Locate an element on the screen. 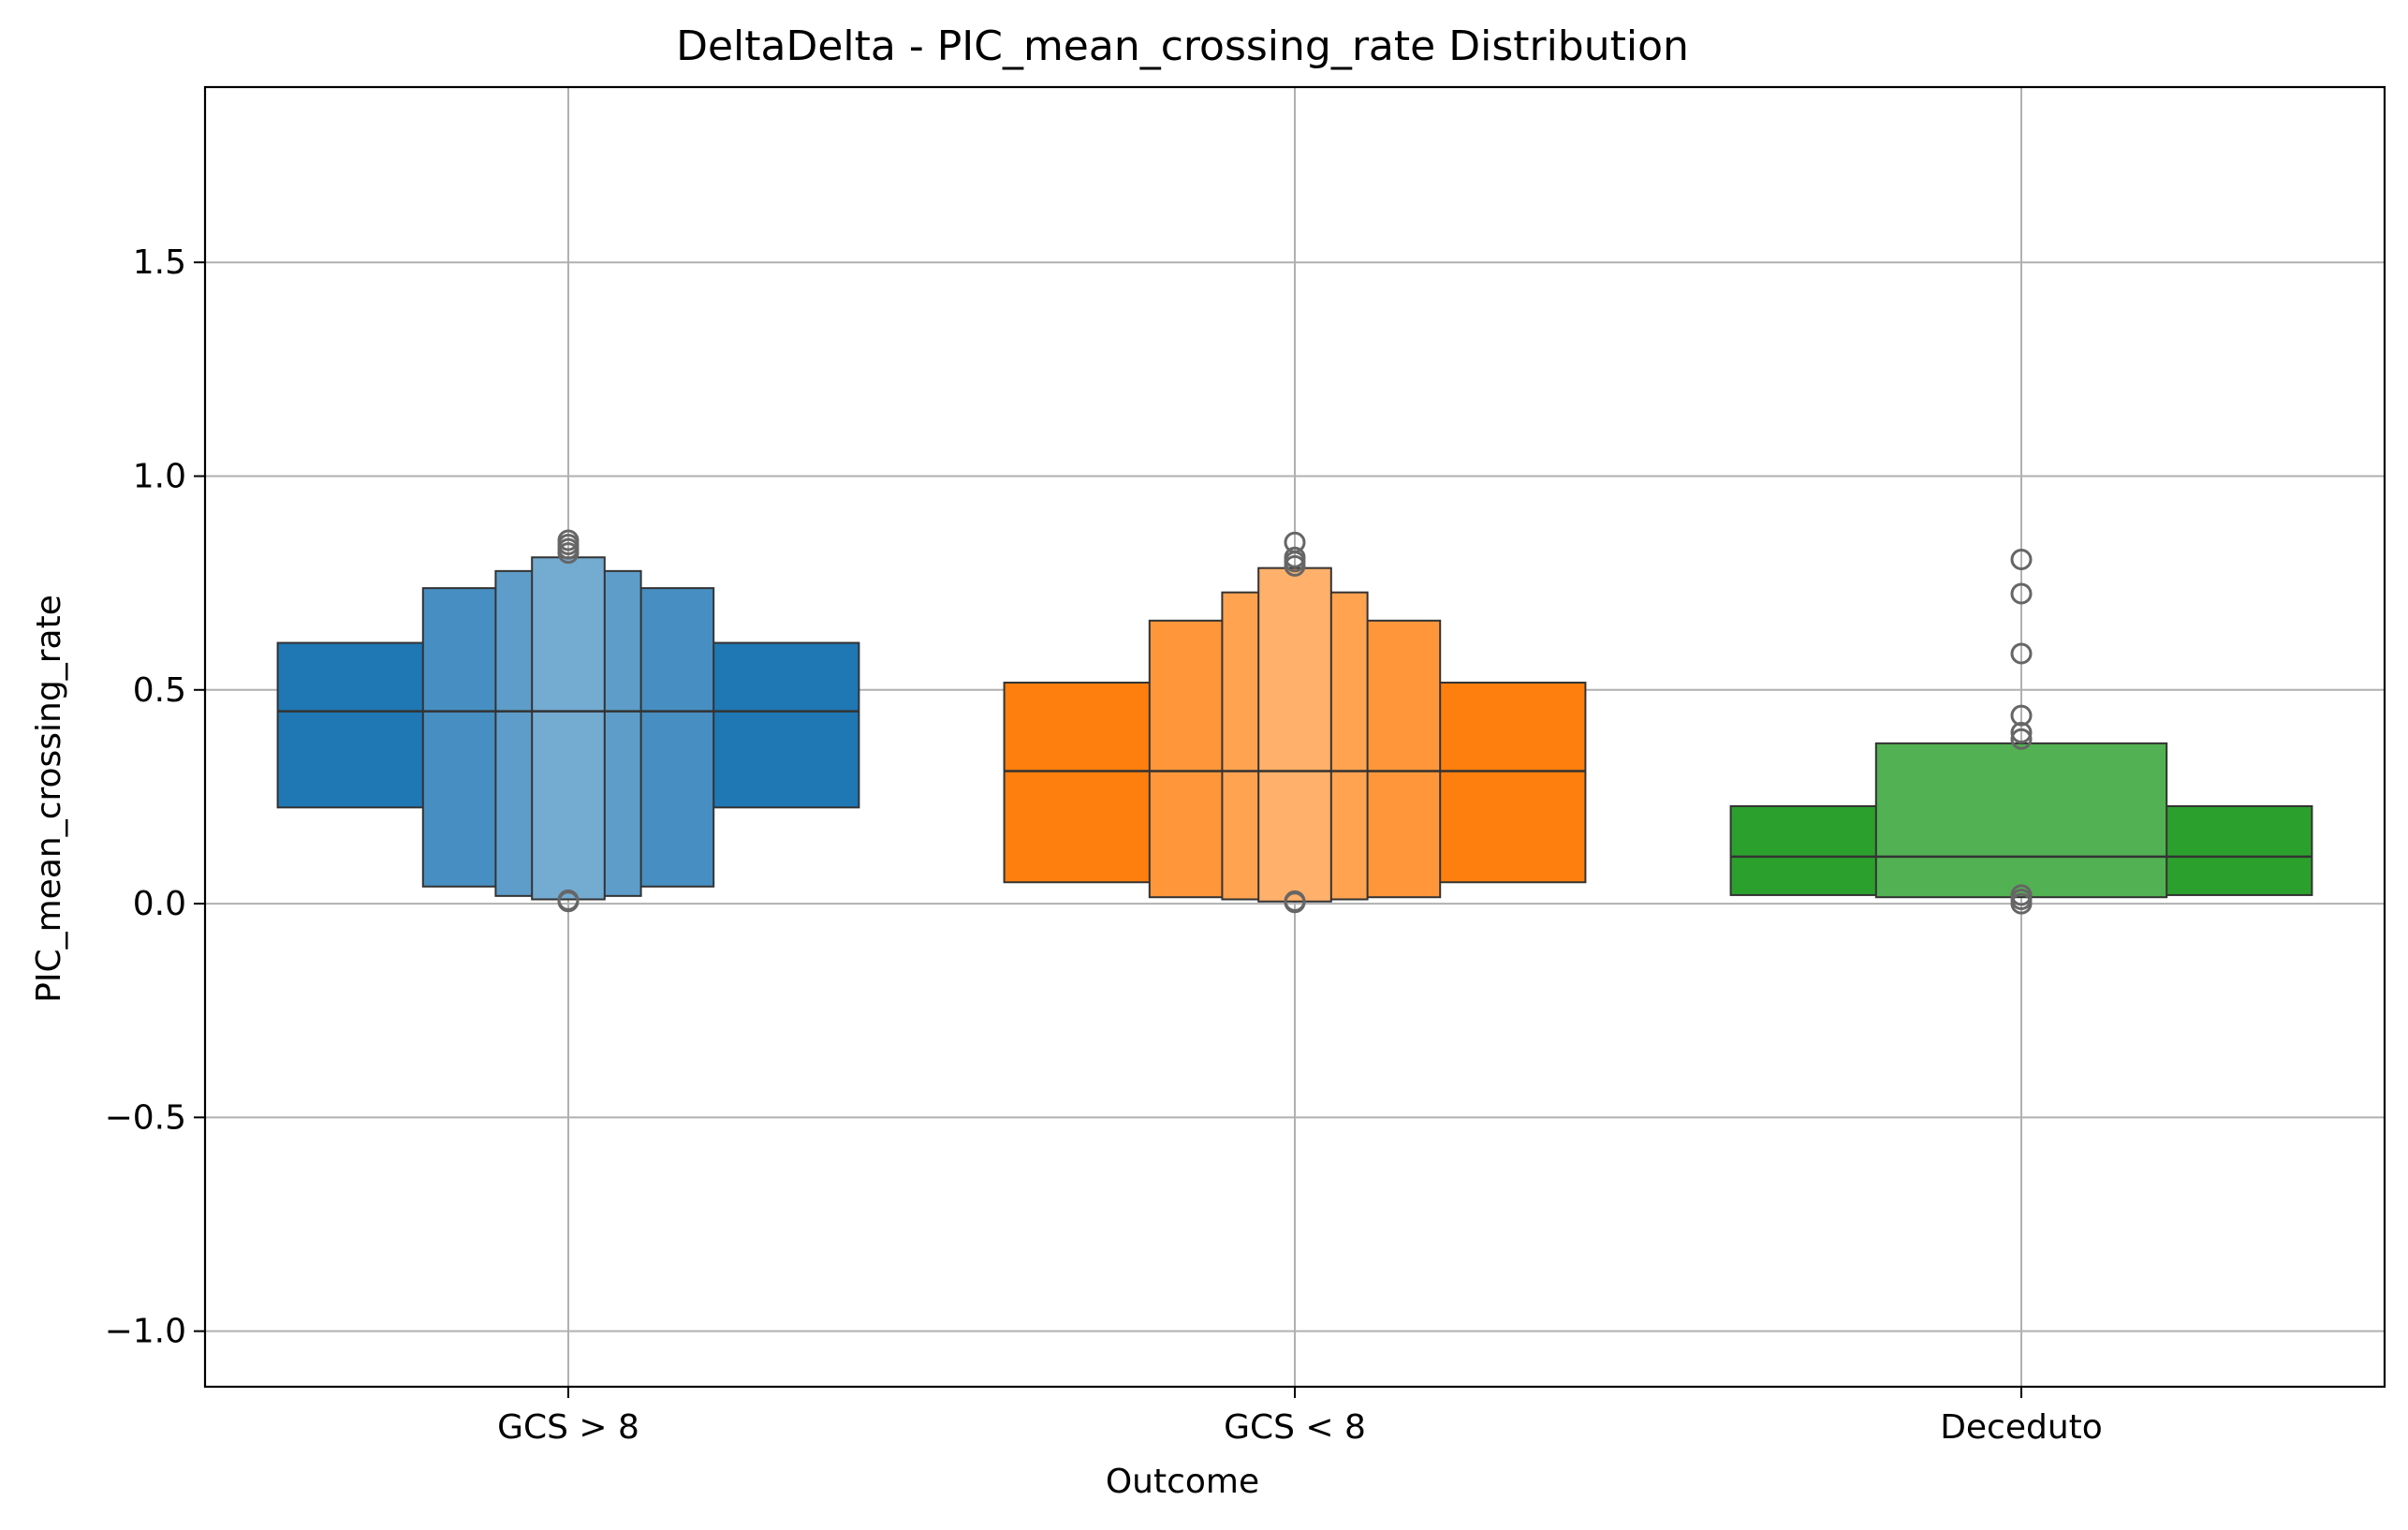  y-tick-label: 0.5 is located at coordinates (159, 690).